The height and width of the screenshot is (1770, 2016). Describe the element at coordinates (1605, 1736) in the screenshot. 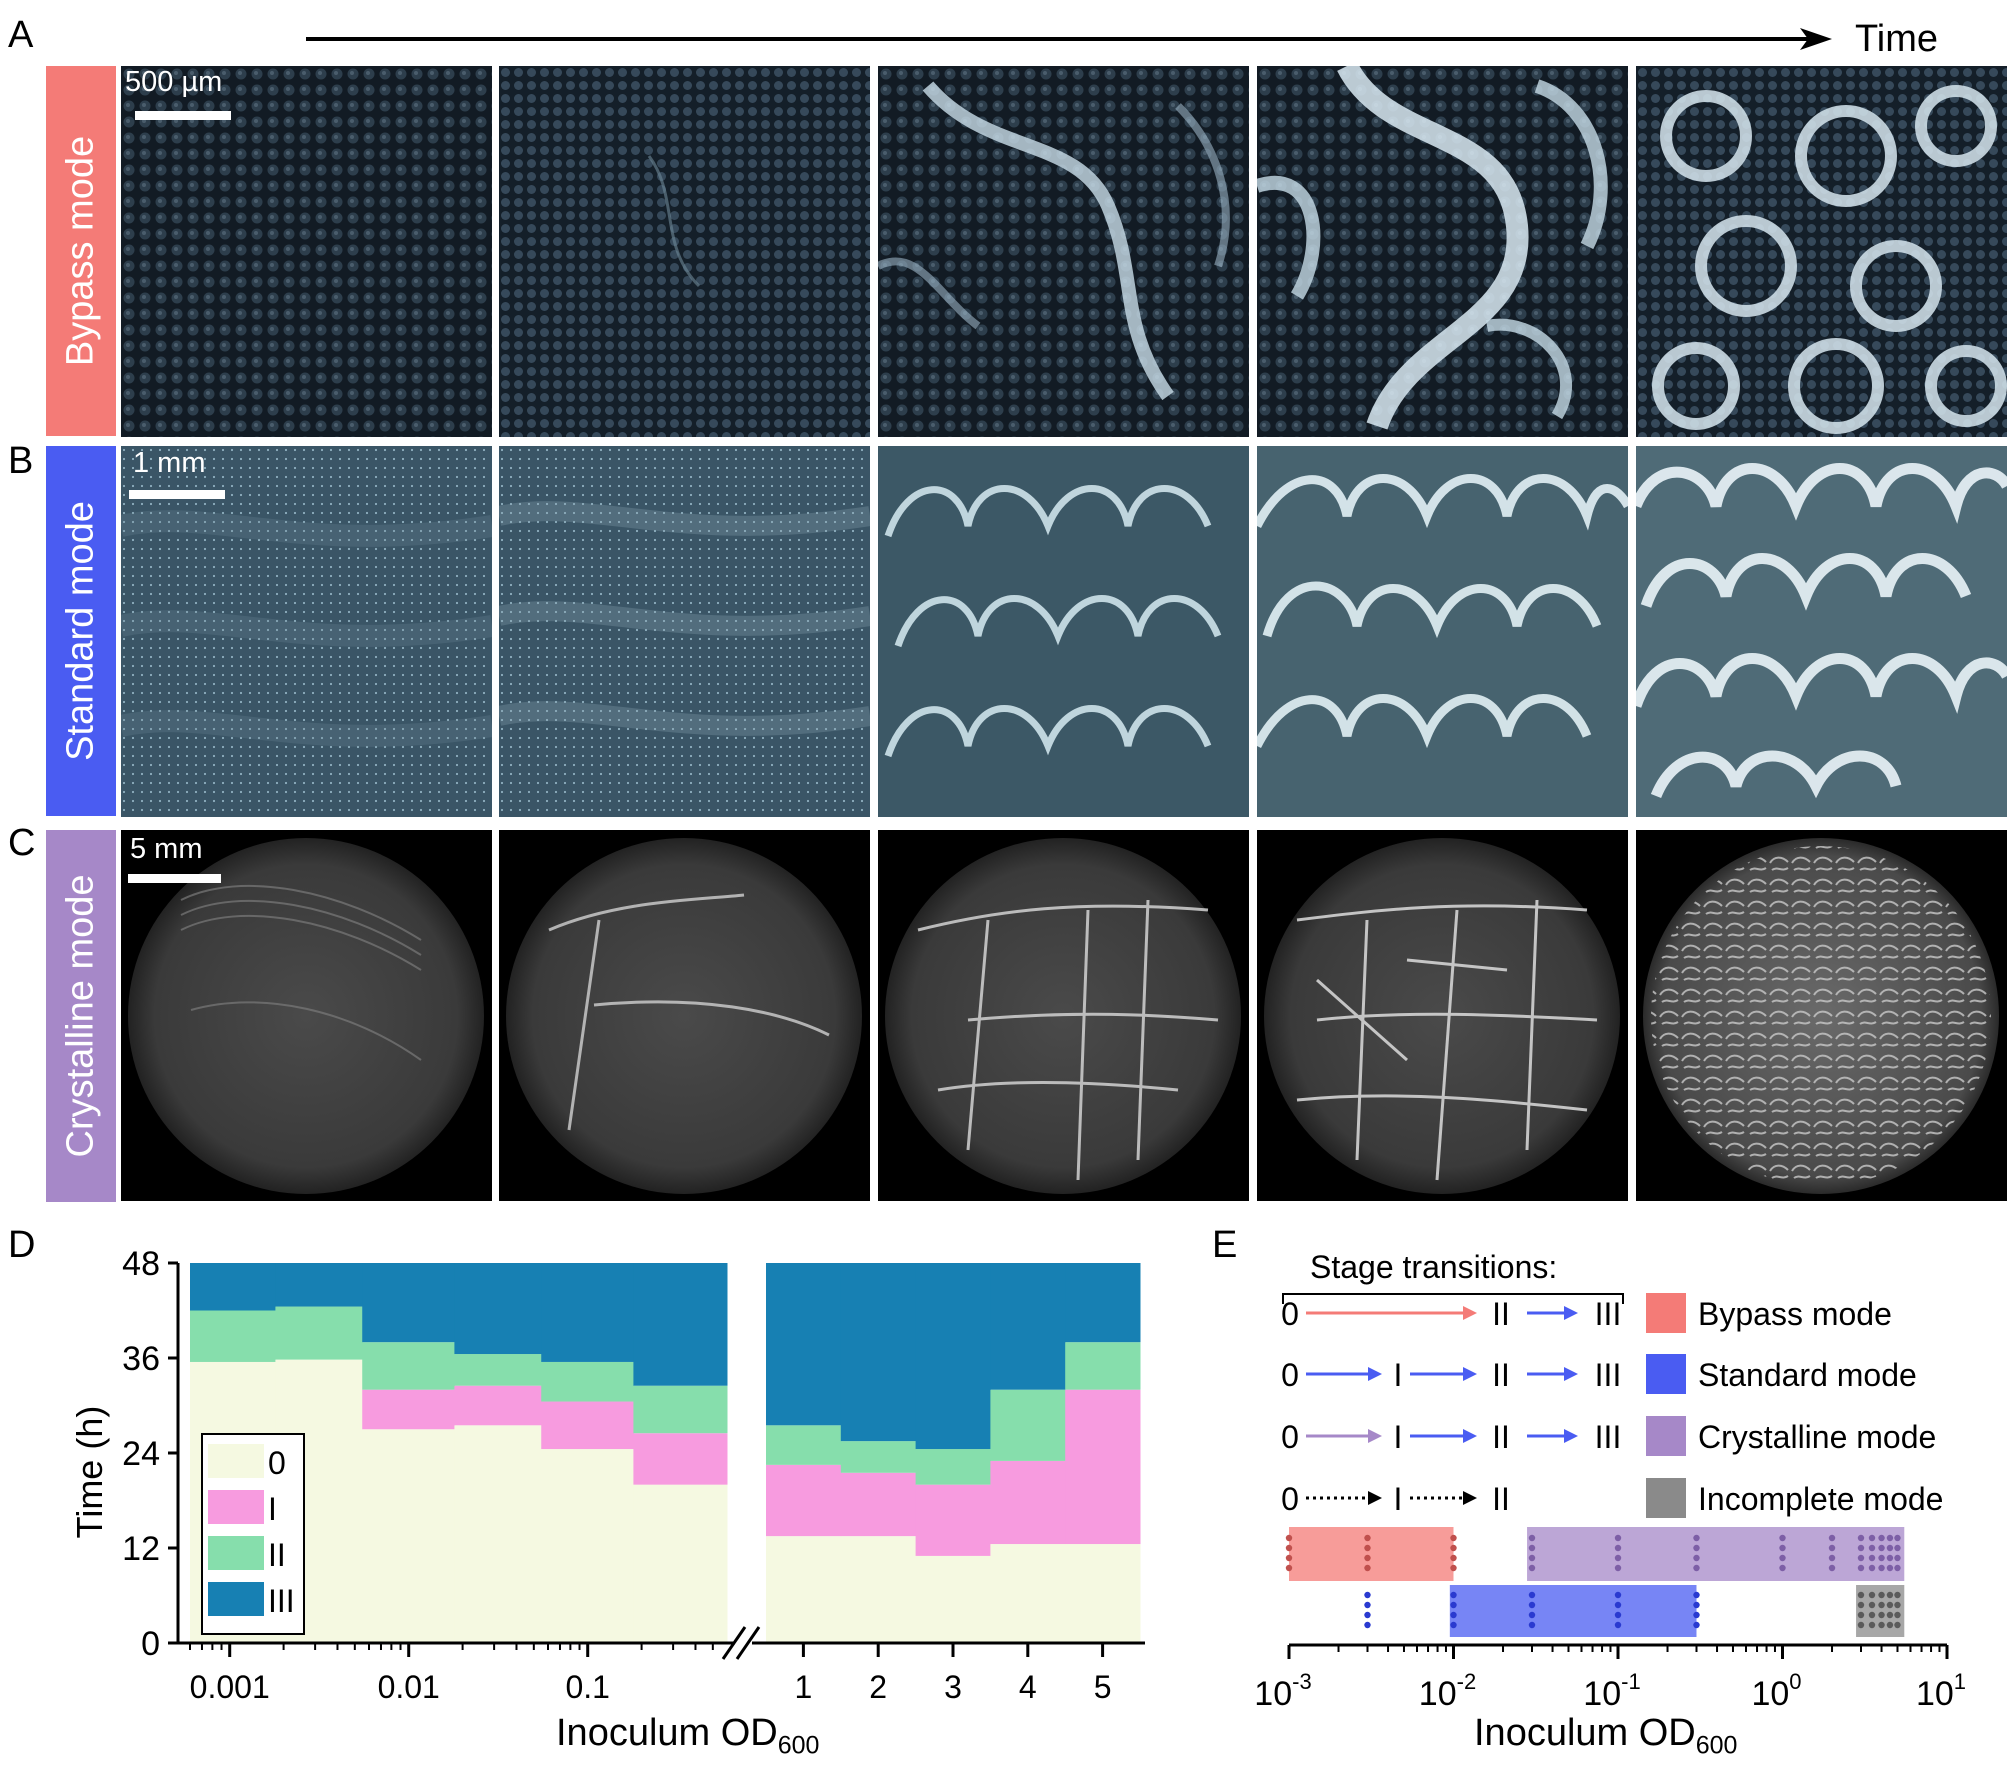

I see `chart-e-xlabel: Inoculum OD600` at that location.